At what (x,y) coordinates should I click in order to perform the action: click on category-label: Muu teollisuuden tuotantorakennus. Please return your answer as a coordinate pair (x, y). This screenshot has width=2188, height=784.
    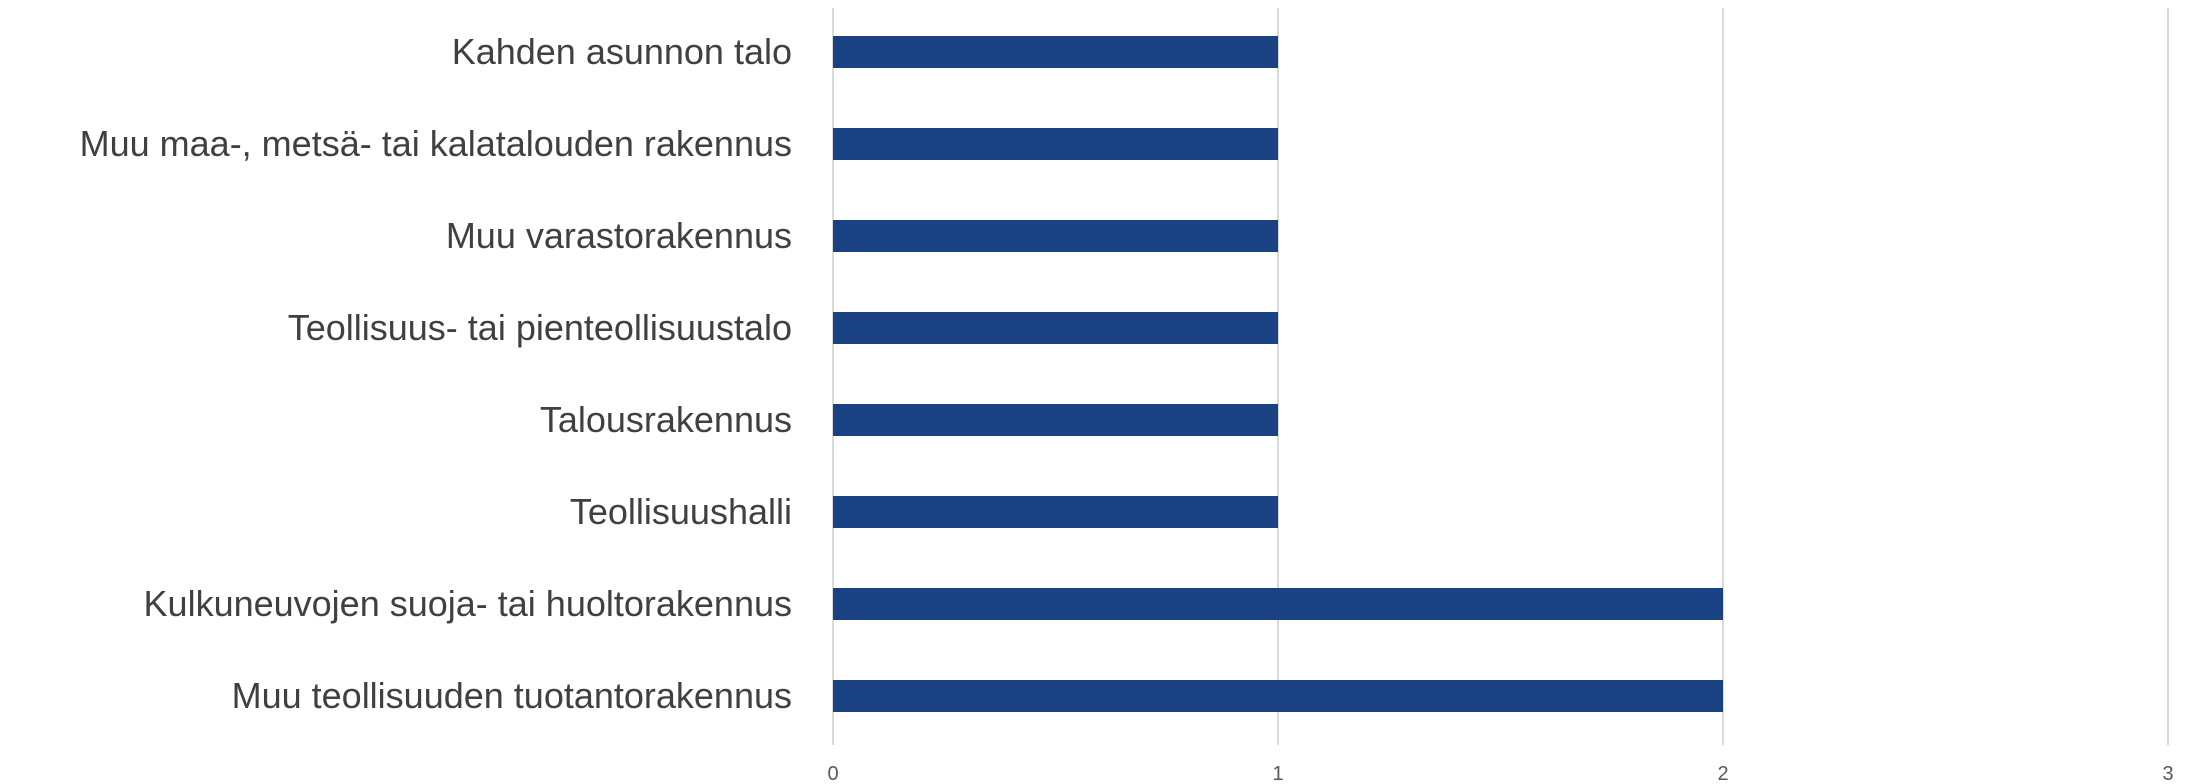
    Looking at the image, I should click on (512, 695).